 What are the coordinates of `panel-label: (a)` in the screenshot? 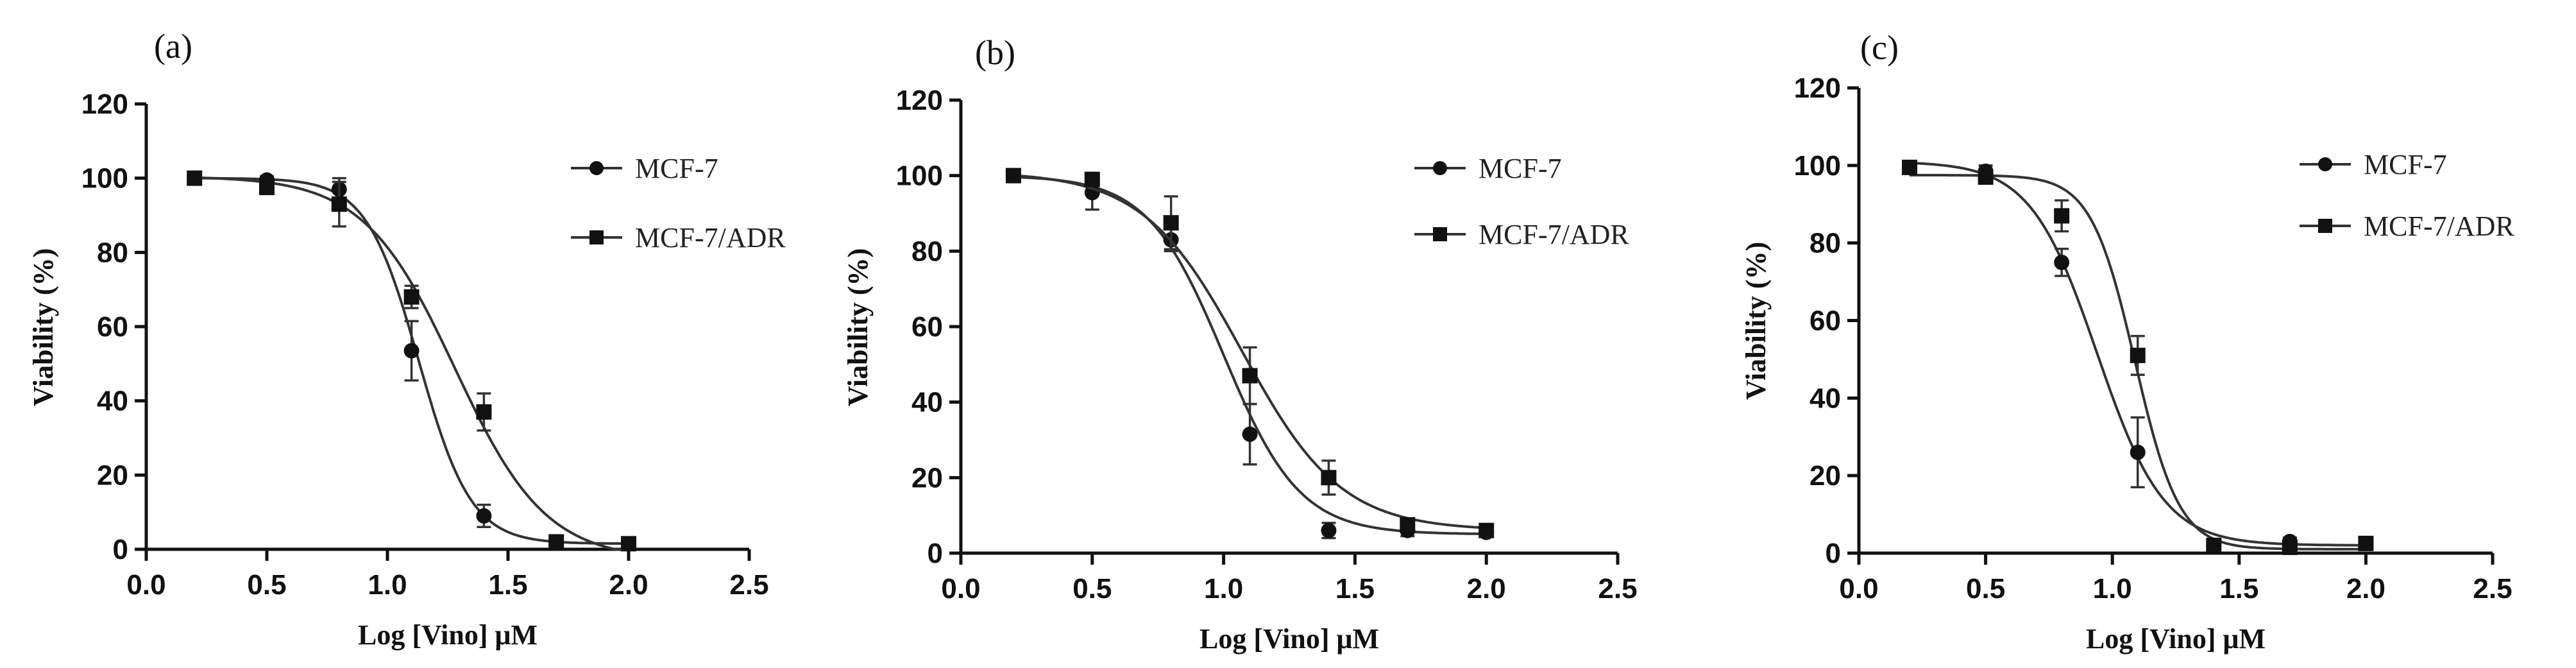 It's located at (173, 46).